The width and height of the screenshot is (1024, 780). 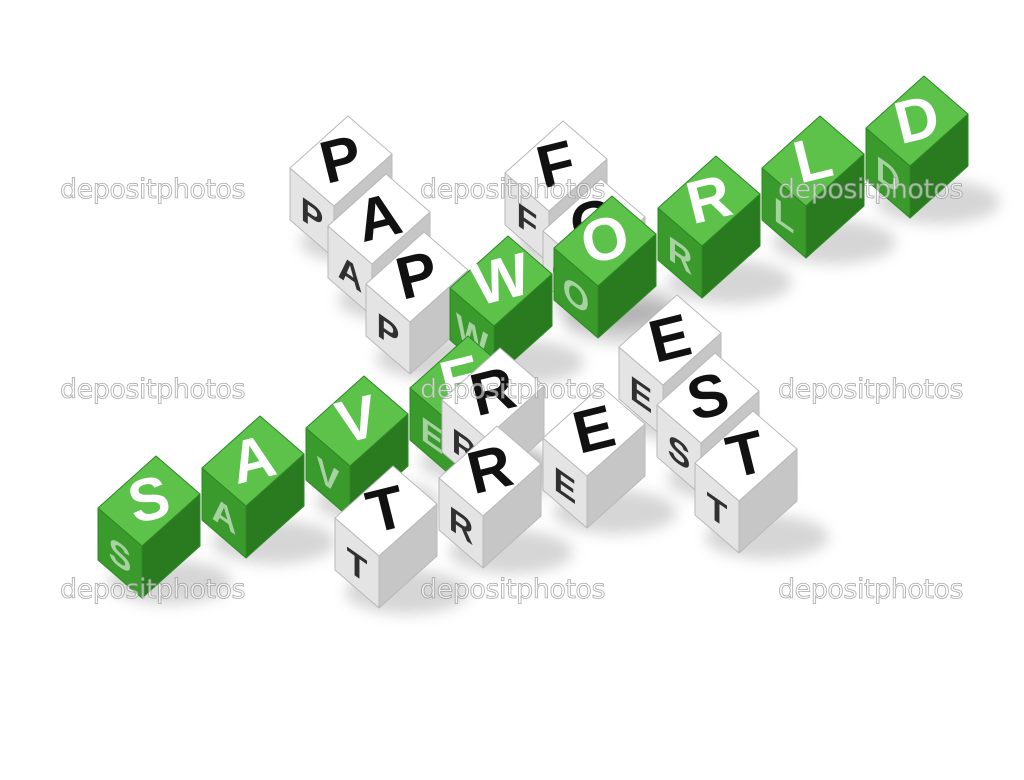 I want to click on forest-cube-6-side-letter: T, so click(x=717, y=511).